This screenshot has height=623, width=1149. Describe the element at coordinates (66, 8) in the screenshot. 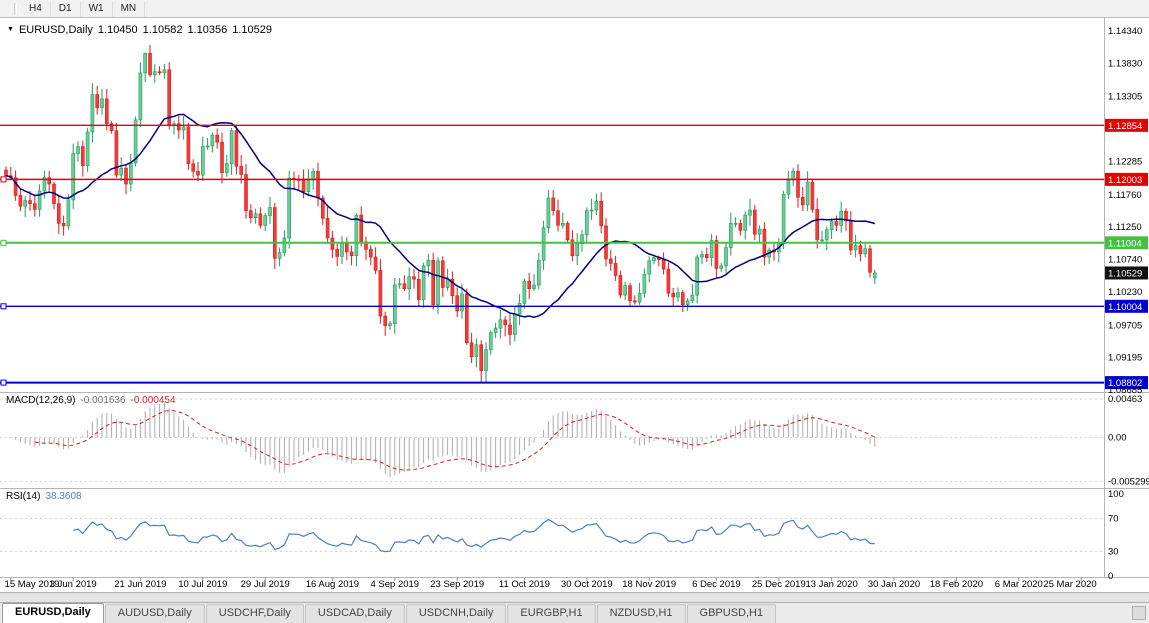

I see `timeframe-d1-button: D1` at that location.